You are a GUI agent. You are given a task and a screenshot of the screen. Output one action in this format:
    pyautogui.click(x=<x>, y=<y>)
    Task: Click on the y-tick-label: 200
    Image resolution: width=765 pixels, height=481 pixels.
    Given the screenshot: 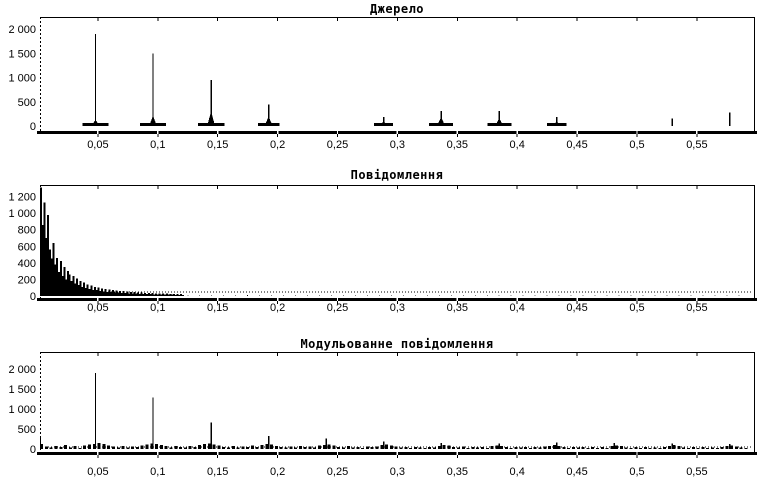 What is the action you would take?
    pyautogui.click(x=27, y=280)
    